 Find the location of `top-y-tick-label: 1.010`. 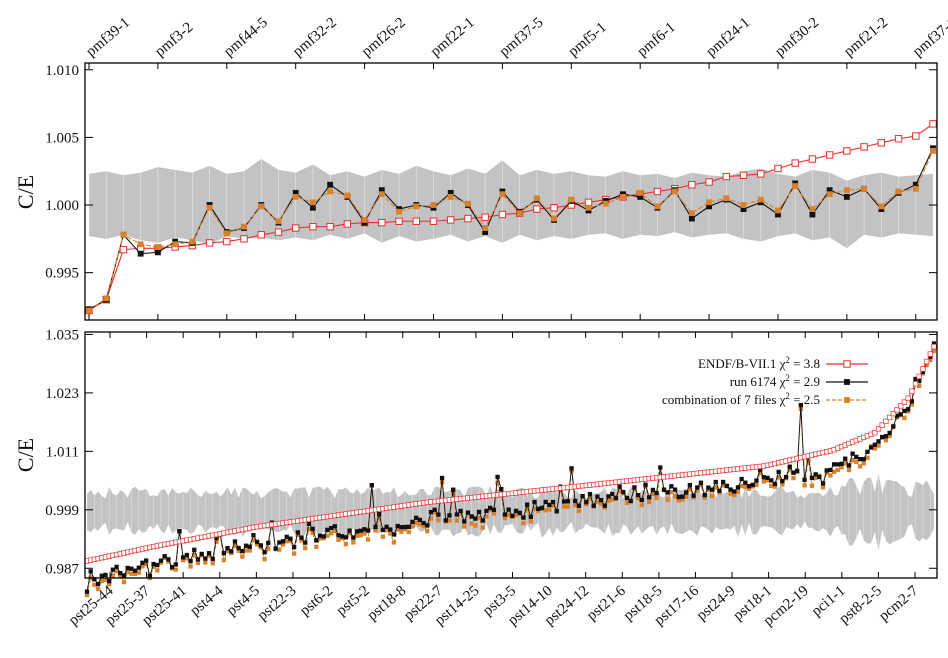

top-y-tick-label: 1.010 is located at coordinates (62, 71).